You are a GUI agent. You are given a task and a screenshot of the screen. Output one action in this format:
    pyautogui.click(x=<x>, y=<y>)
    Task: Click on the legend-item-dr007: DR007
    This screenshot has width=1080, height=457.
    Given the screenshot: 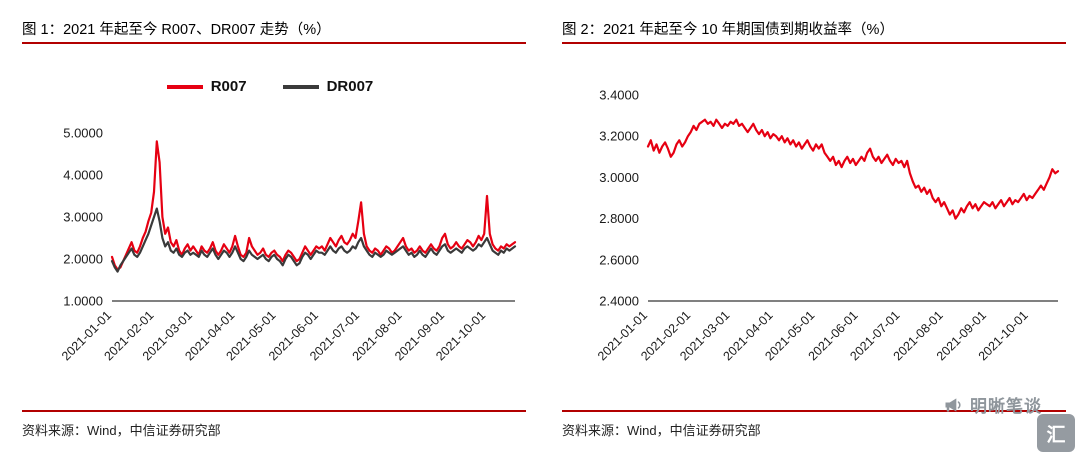 What is the action you would take?
    pyautogui.click(x=328, y=86)
    